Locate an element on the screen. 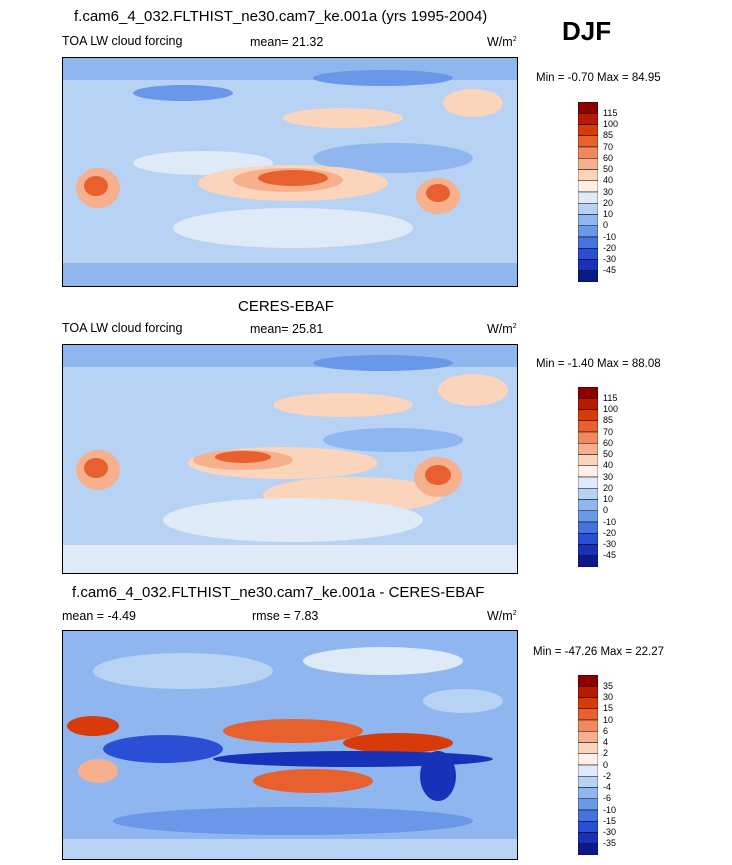 The height and width of the screenshot is (865, 732). panel3-mean: mean = -4.49 is located at coordinates (99, 616).